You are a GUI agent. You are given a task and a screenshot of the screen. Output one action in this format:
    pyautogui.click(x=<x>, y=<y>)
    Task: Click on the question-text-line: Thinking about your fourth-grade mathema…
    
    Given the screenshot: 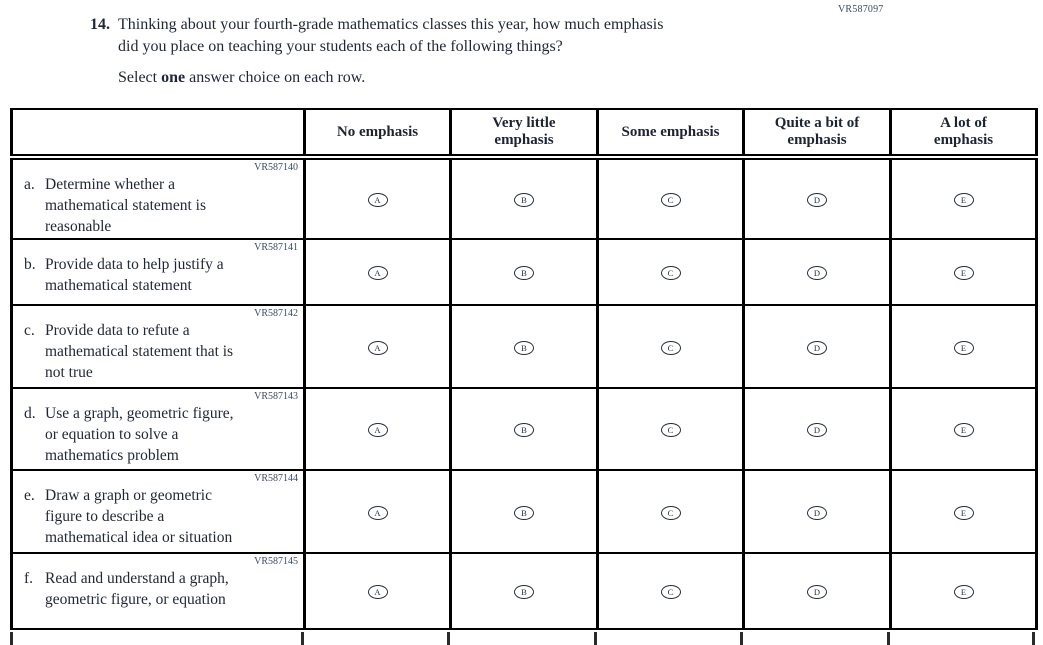 What is the action you would take?
    pyautogui.click(x=391, y=24)
    